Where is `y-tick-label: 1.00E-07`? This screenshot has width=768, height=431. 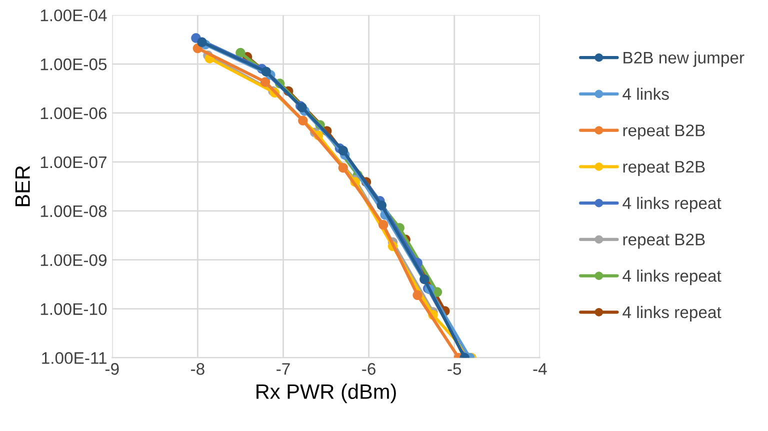 y-tick-label: 1.00E-07 is located at coordinates (73, 162).